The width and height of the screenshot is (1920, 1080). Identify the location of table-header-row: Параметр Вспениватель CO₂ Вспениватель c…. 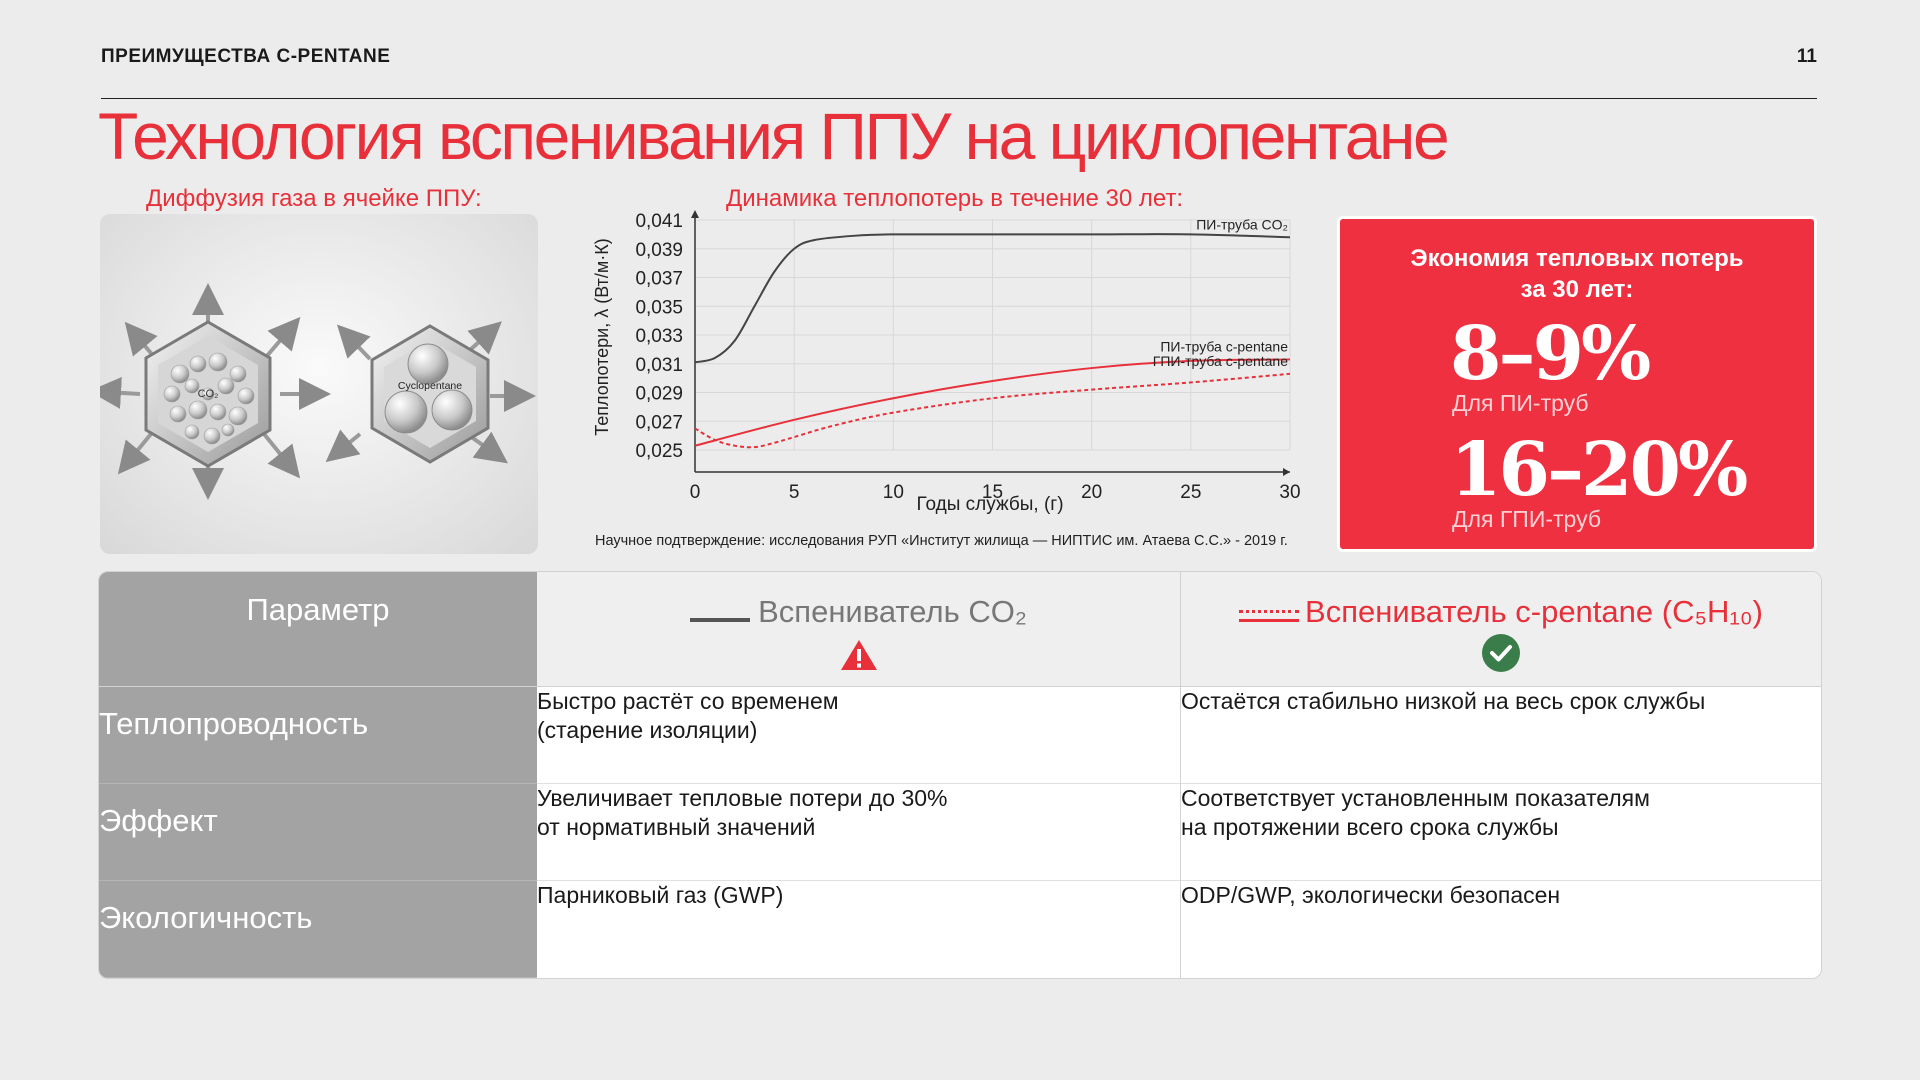
(960, 629).